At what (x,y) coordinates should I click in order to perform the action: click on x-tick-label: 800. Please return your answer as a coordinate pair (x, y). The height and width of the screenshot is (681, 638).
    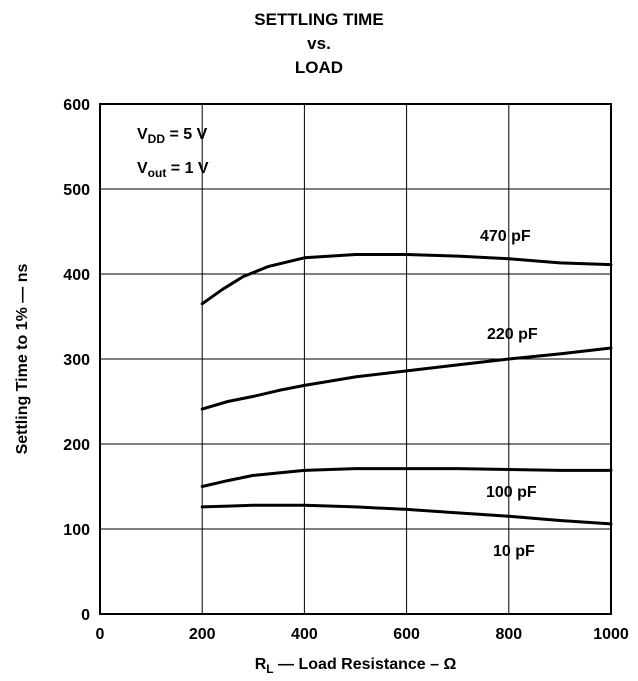
    Looking at the image, I should click on (508, 634).